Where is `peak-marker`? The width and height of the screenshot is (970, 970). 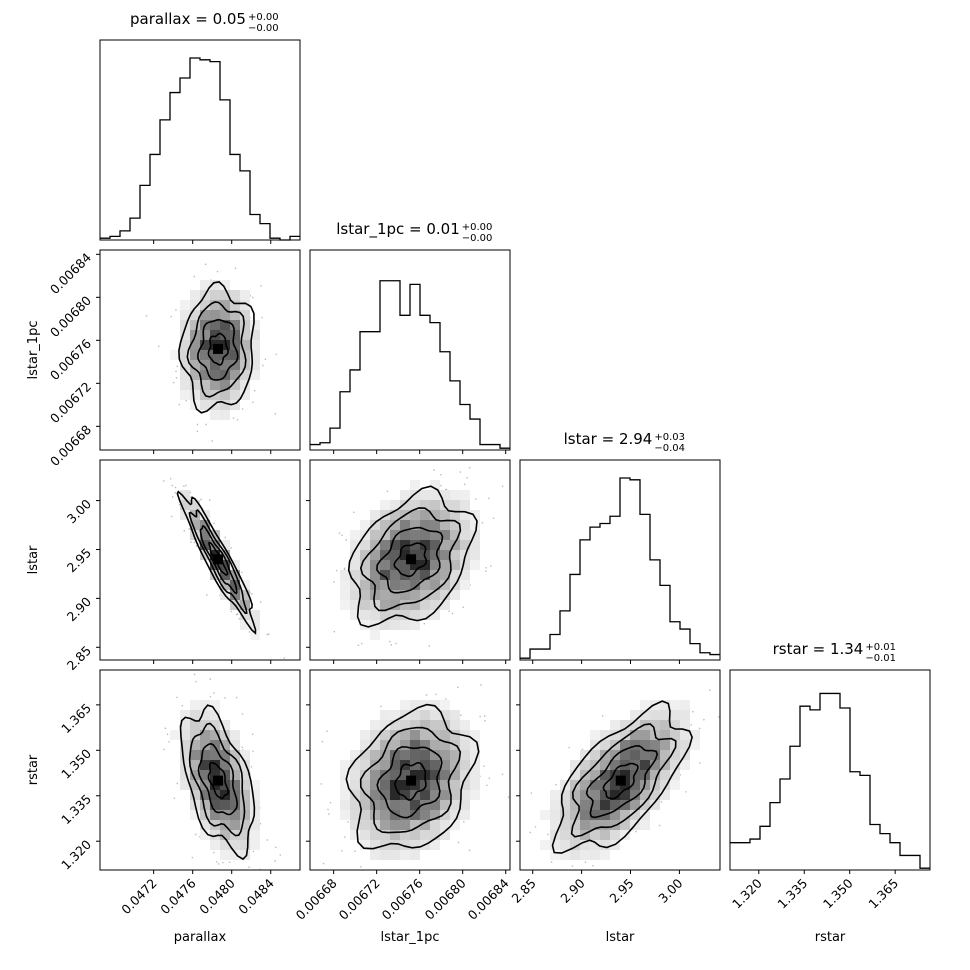
peak-marker is located at coordinates (218, 348).